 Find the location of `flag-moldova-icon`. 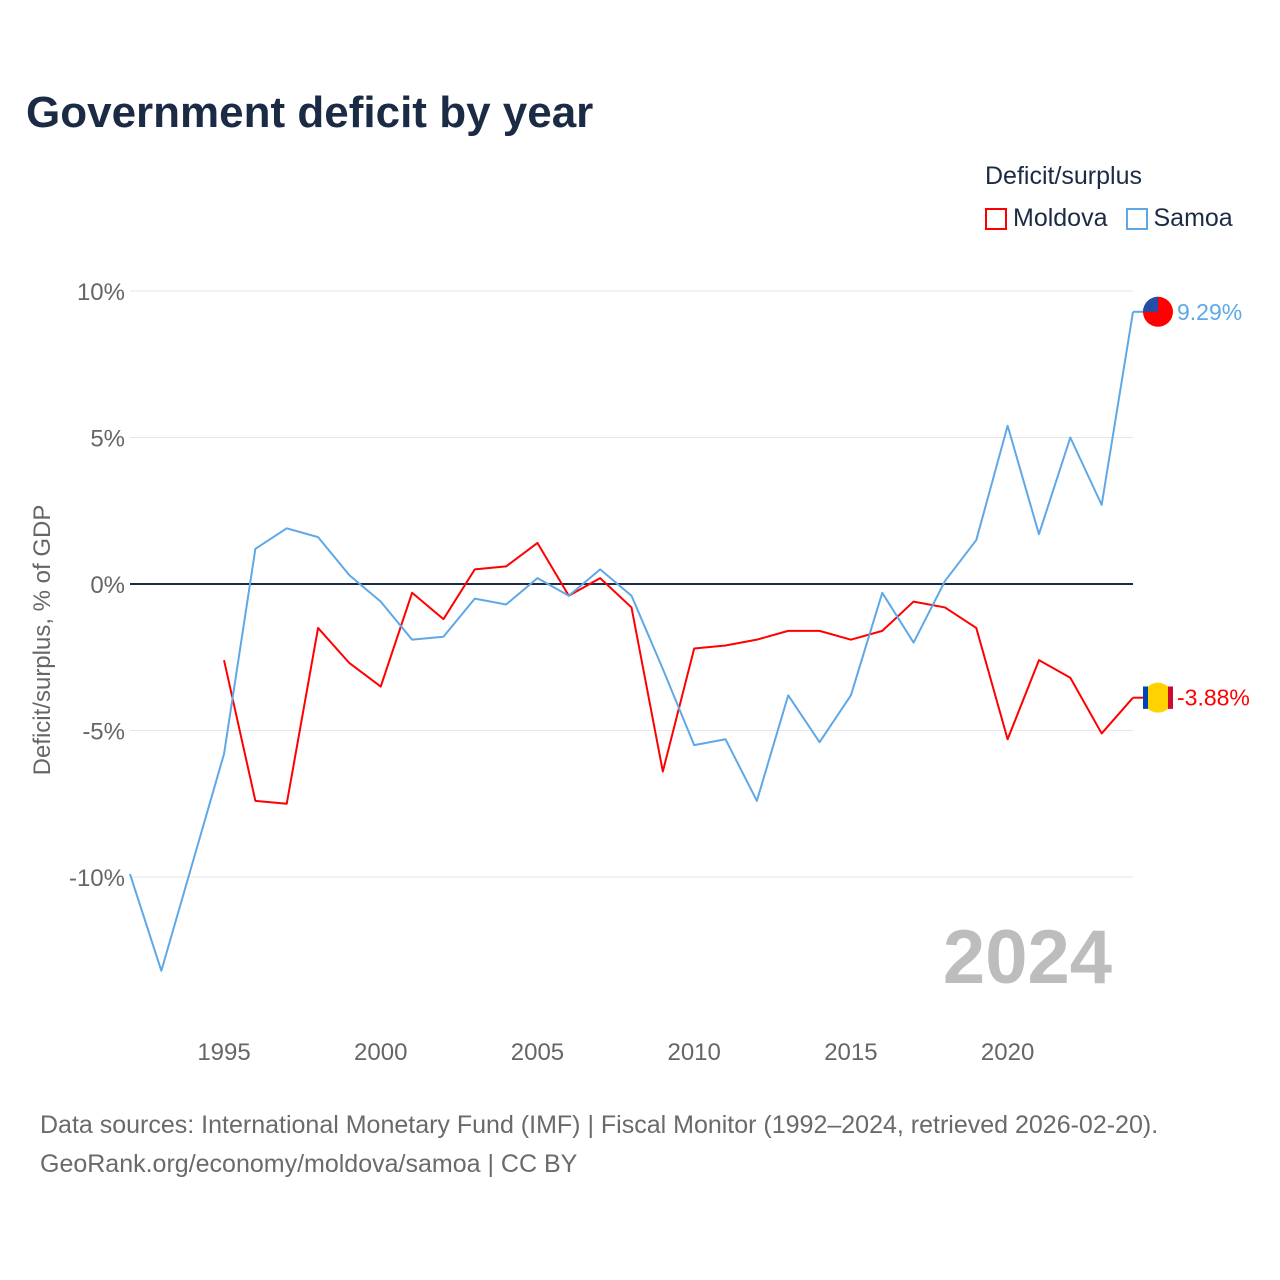

flag-moldova-icon is located at coordinates (1158, 697).